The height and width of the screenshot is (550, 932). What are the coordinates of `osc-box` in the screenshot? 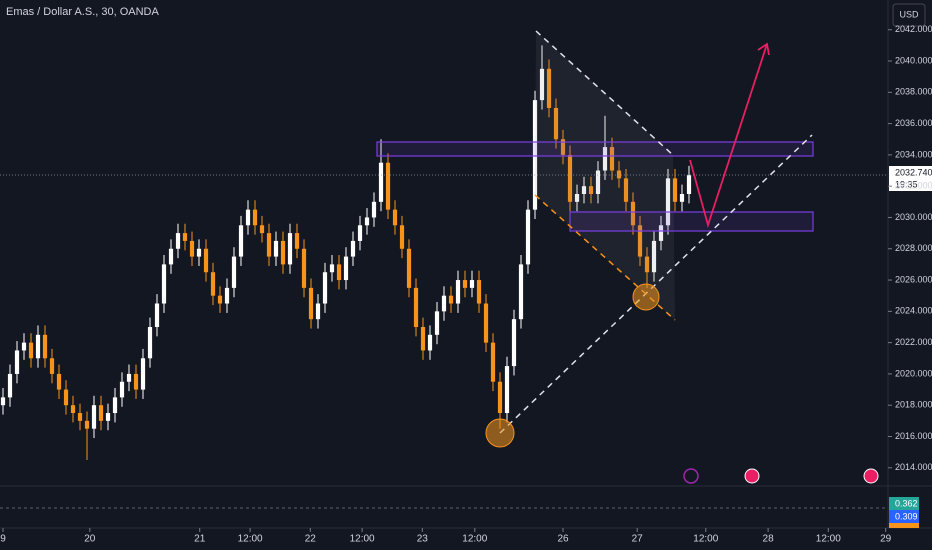 It's located at (904, 516).